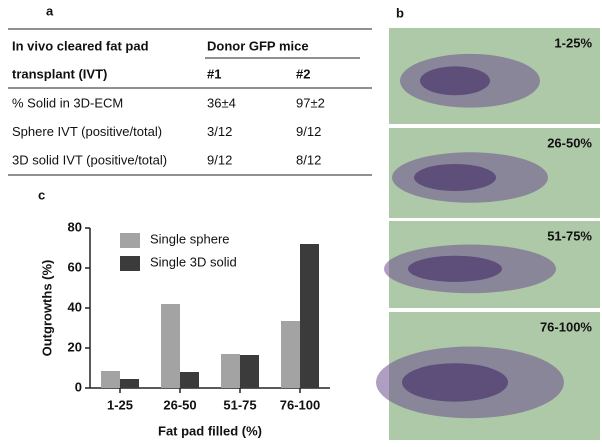 Image resolution: width=602 pixels, height=447 pixels. Describe the element at coordinates (41, 194) in the screenshot. I see `panel-label: c` at that location.